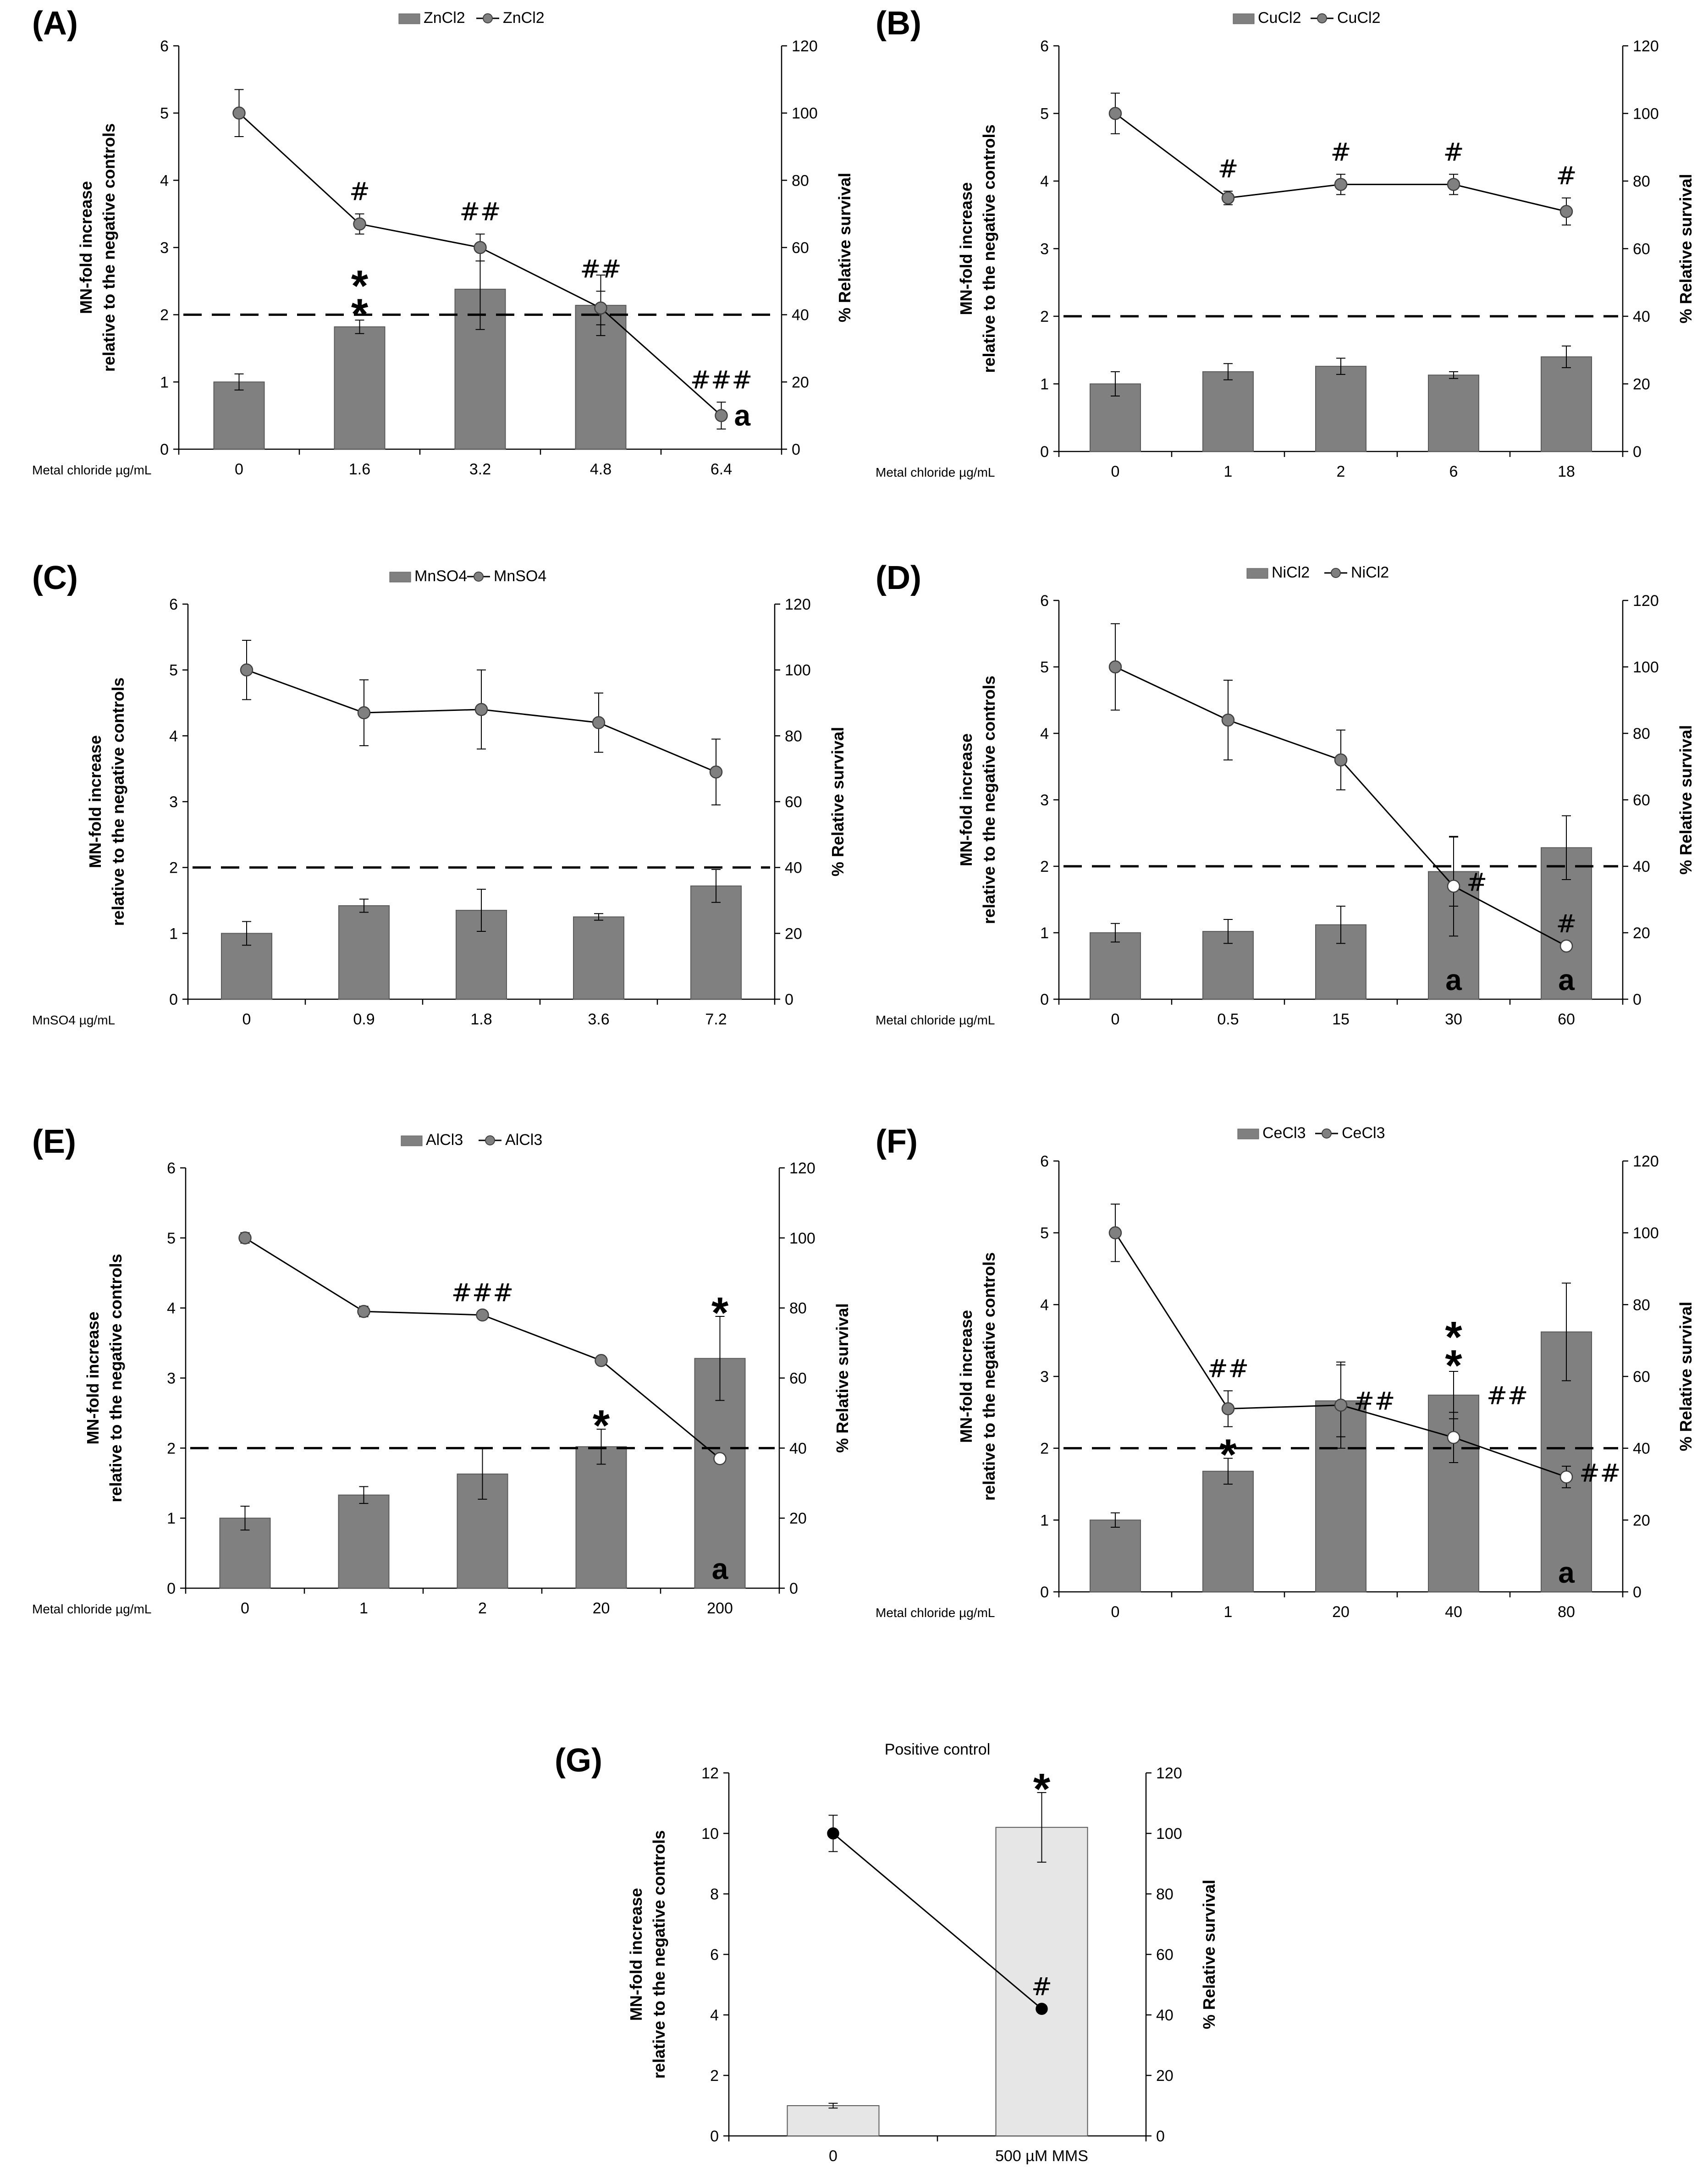  I want to click on significance-star-lower: *, so click(360, 314).